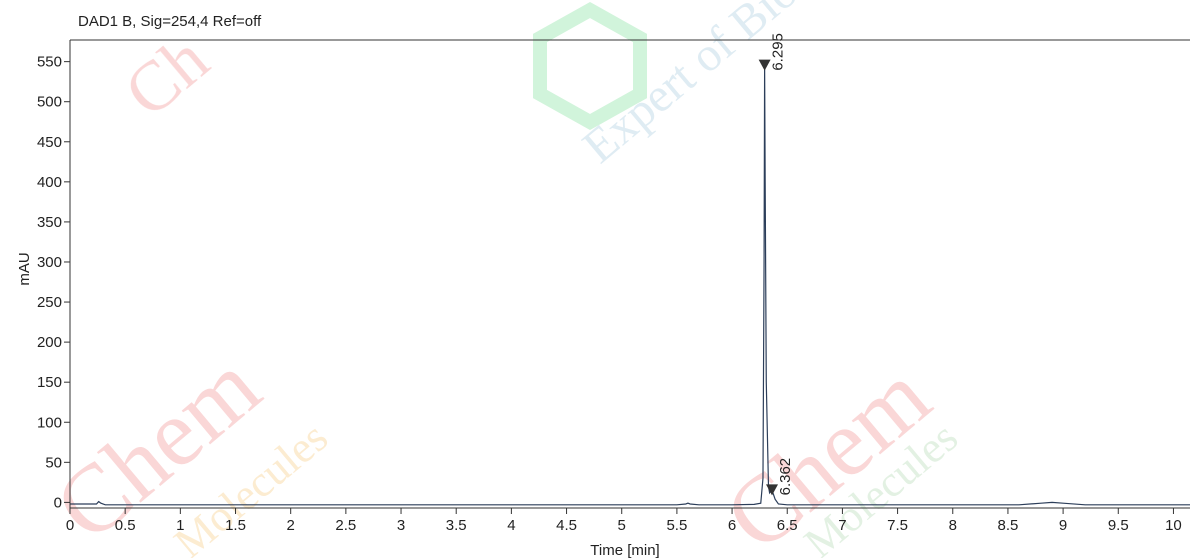 Image resolution: width=1190 pixels, height=558 pixels. Describe the element at coordinates (49, 182) in the screenshot. I see `y-tick-label: 400` at that location.